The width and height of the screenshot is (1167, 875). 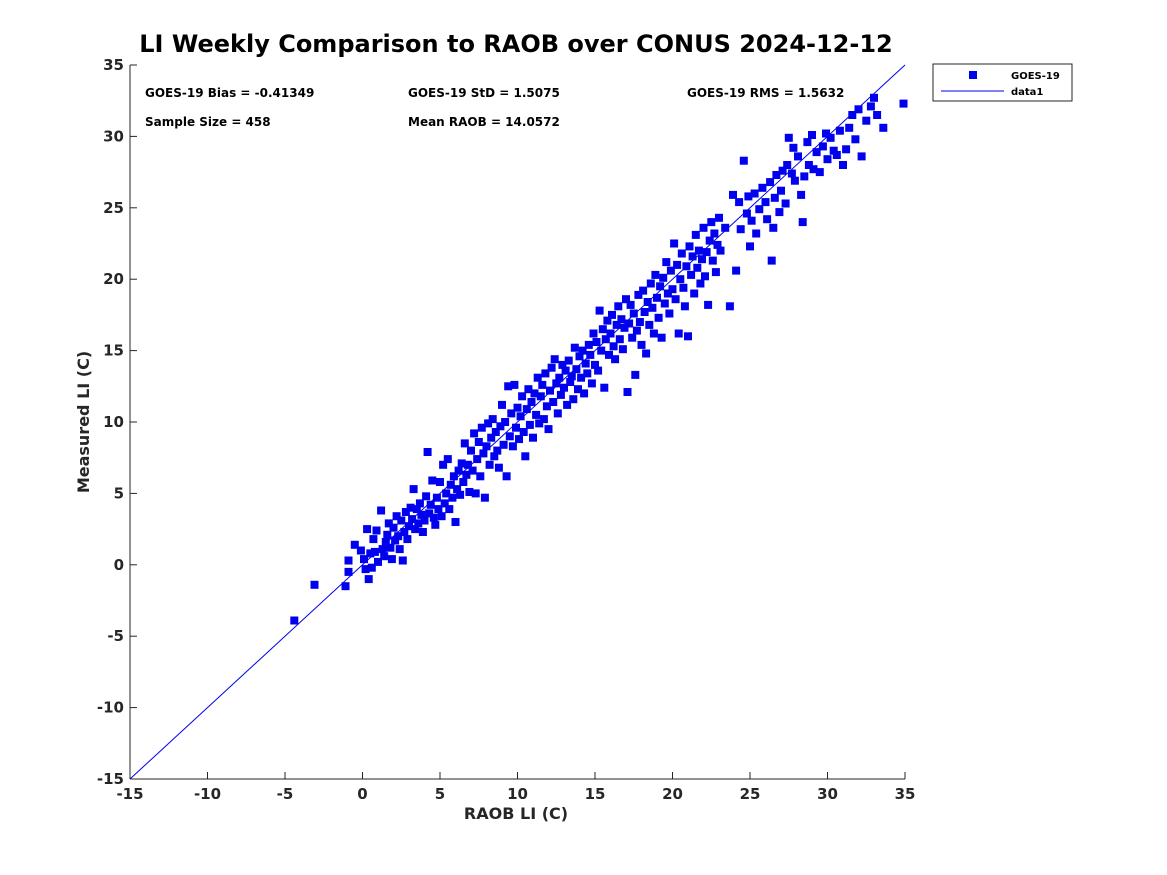 What do you see at coordinates (973, 75) in the screenshot?
I see `legend-marker-goes19` at bounding box center [973, 75].